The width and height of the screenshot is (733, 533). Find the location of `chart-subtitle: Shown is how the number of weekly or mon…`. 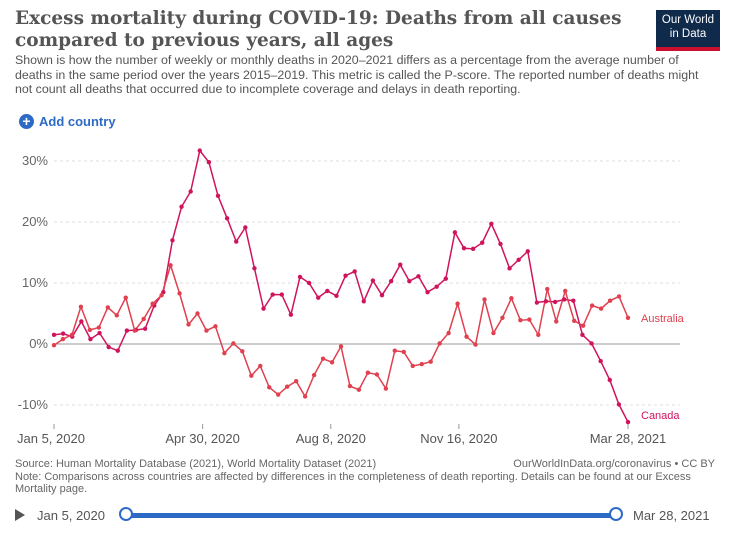

chart-subtitle: Shown is how the number of weekly or mon… is located at coordinates (357, 74).